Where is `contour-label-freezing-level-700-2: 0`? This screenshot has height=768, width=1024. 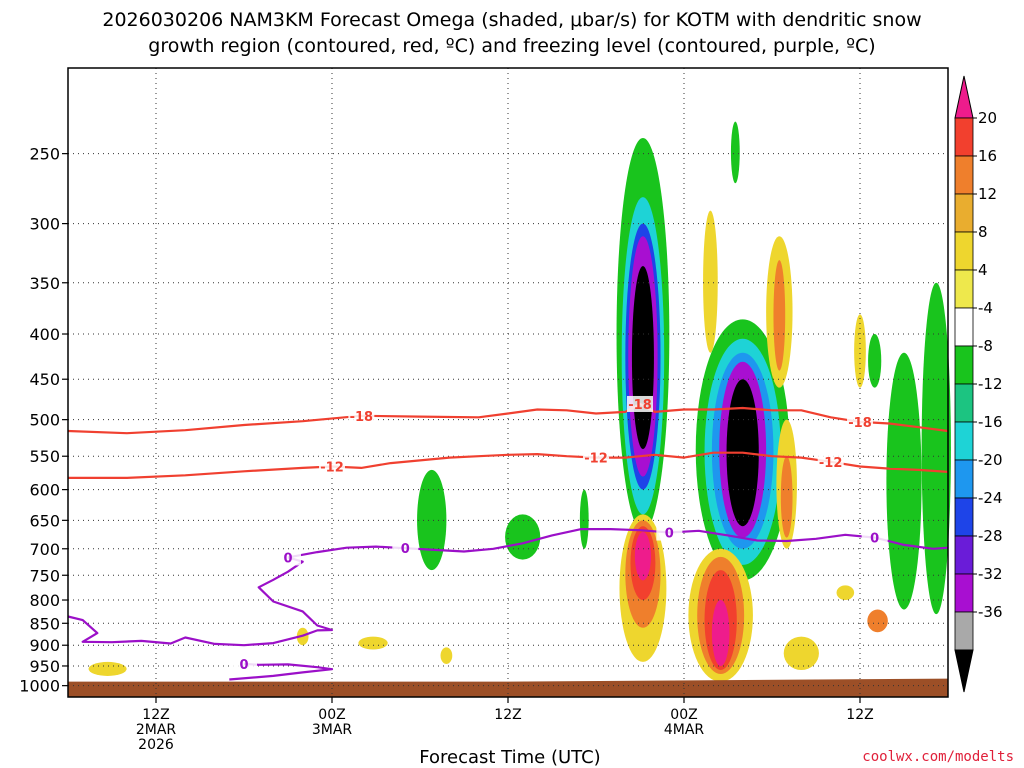 contour-label-freezing-level-700-2: 0 is located at coordinates (874, 539).